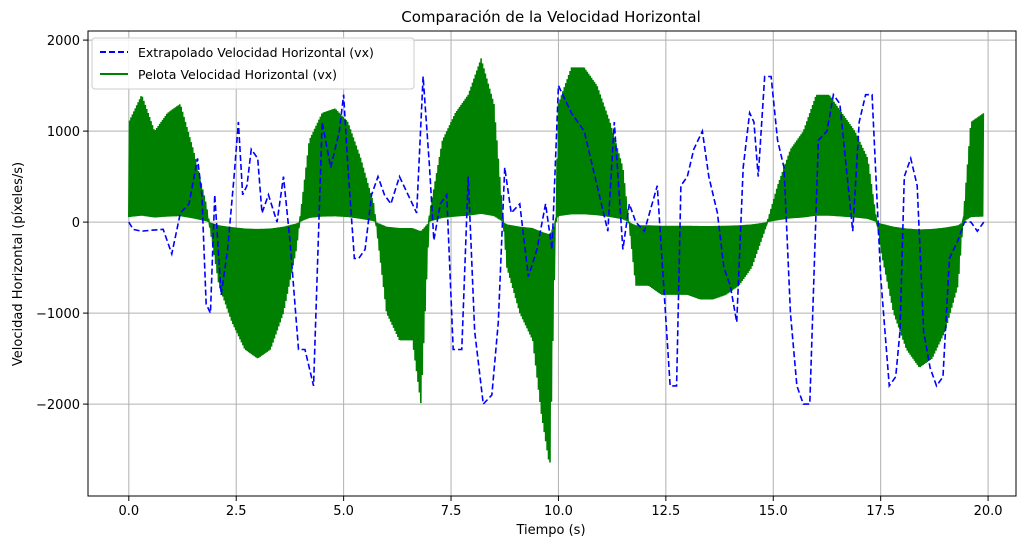 The image size is (1026, 548). Describe the element at coordinates (237, 74) in the screenshot. I see `legend-label-pelota: Pelota Velocidad Horizontal (vx)` at that location.